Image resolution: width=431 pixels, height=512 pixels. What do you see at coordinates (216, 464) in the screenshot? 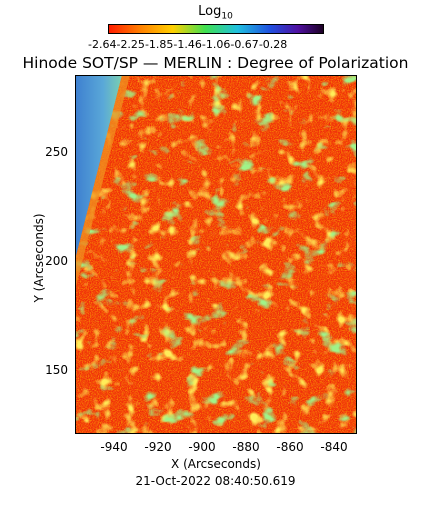
I see `x-axis-label: X (Arcseconds)` at bounding box center [216, 464].